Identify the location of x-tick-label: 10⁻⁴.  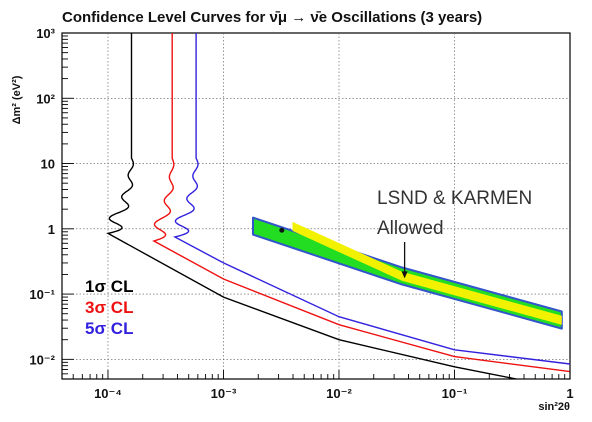
(108, 393).